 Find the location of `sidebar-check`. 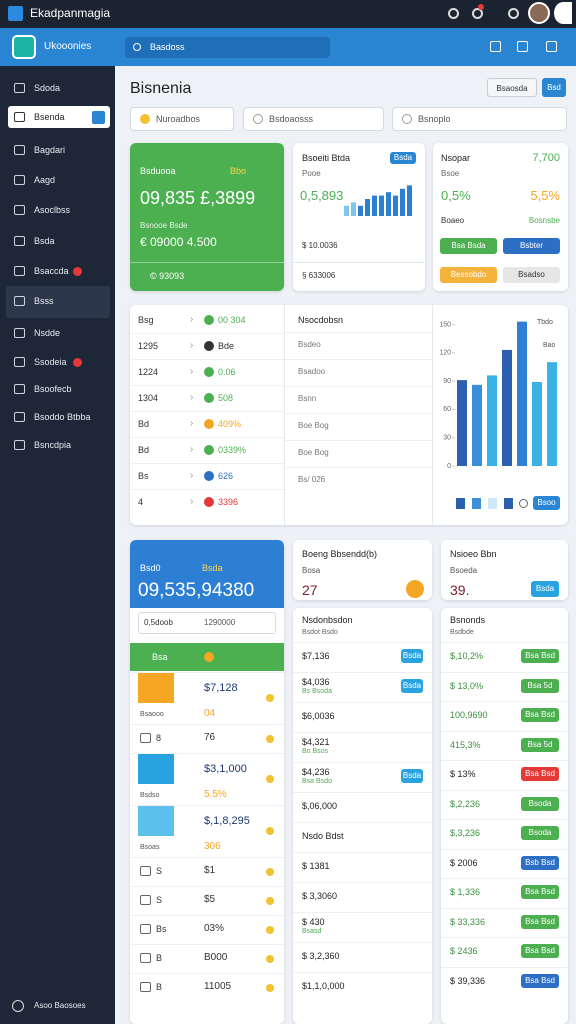

sidebar-check is located at coordinates (98, 117).